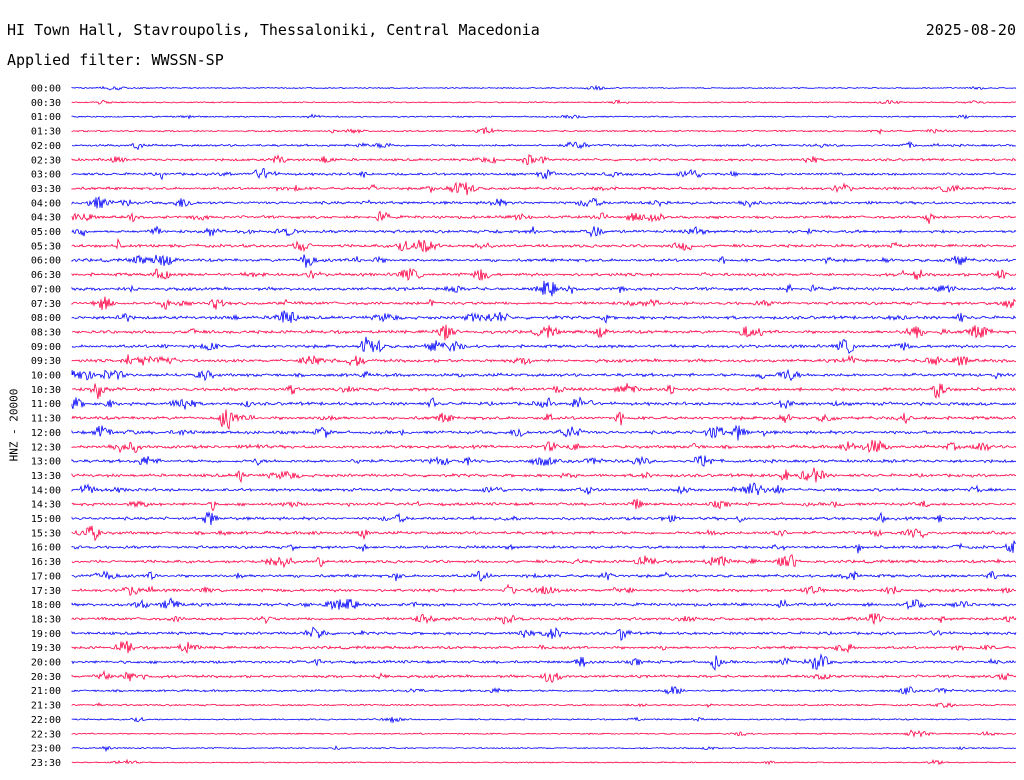 The height and width of the screenshot is (780, 1024). I want to click on row-label: 13:30, so click(46, 476).